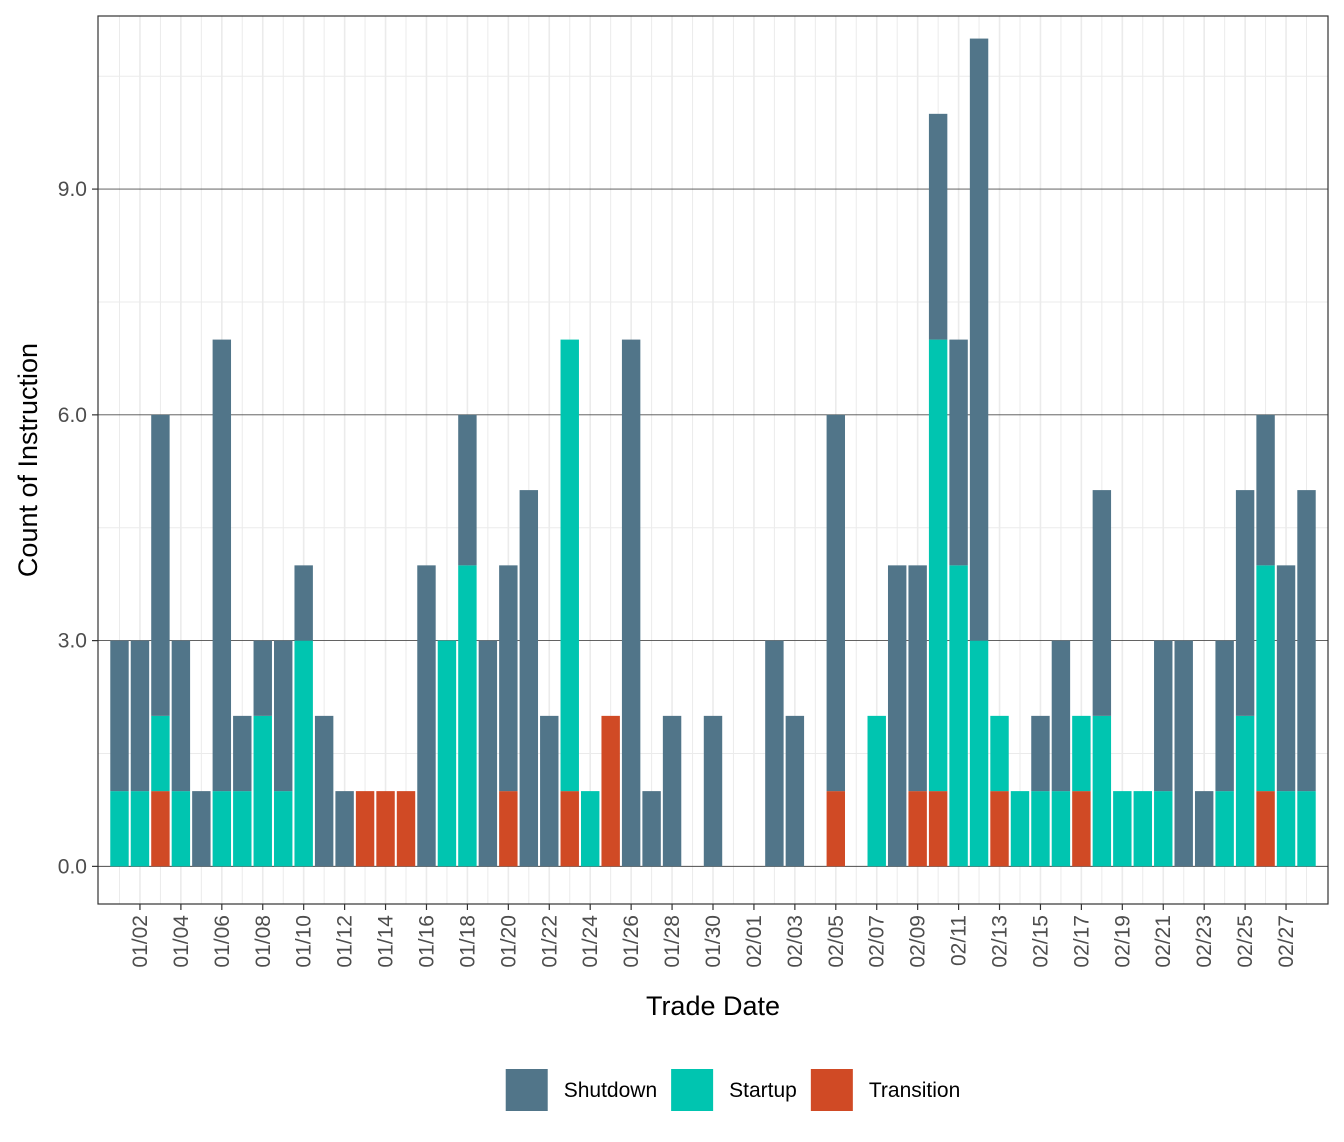  Describe the element at coordinates (386, 941) in the screenshot. I see `x-tick-label: 01/14` at that location.